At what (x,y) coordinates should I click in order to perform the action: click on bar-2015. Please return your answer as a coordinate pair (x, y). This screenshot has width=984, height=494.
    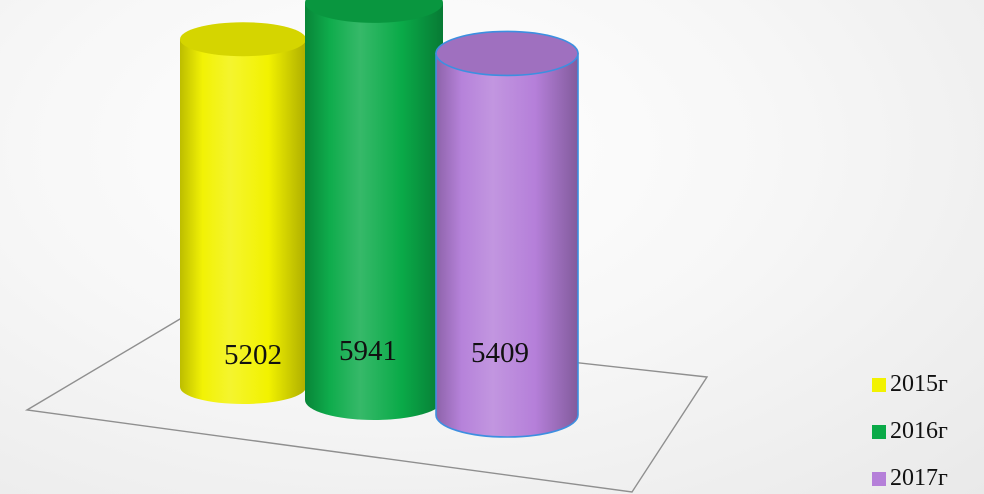
    Looking at the image, I should click on (243, 213).